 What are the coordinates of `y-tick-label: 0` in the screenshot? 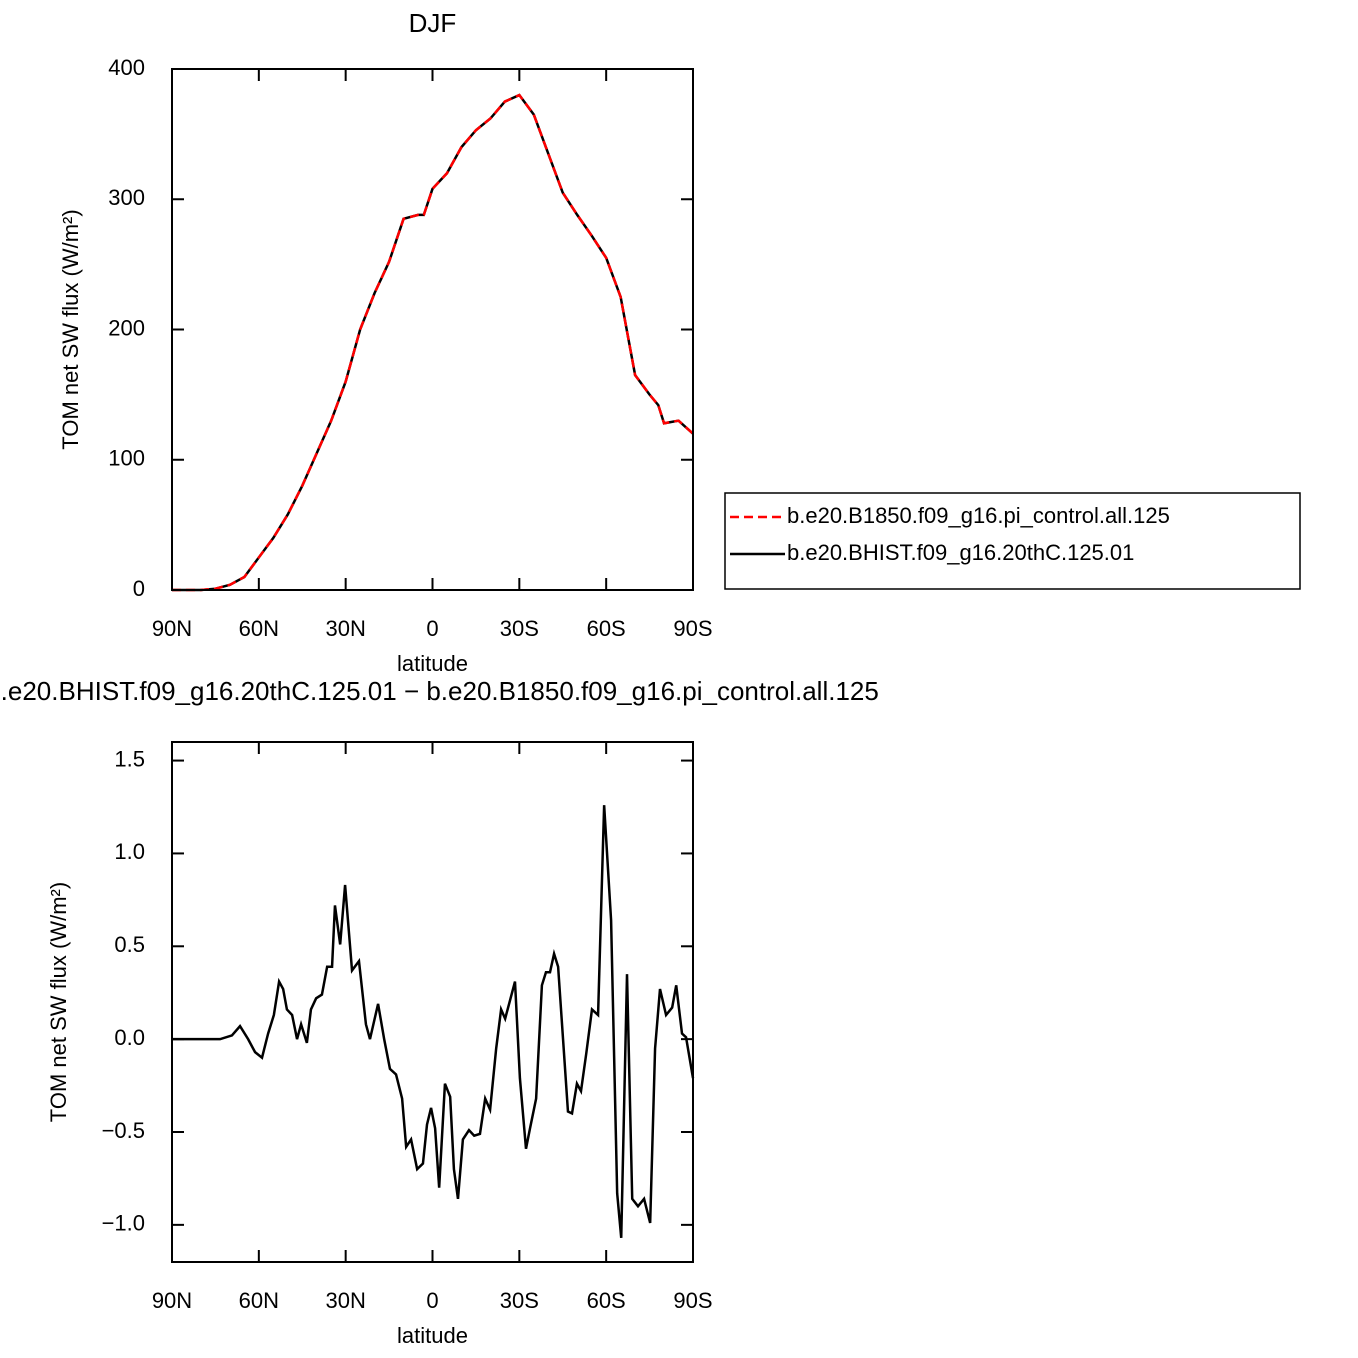 It's located at (139, 588).